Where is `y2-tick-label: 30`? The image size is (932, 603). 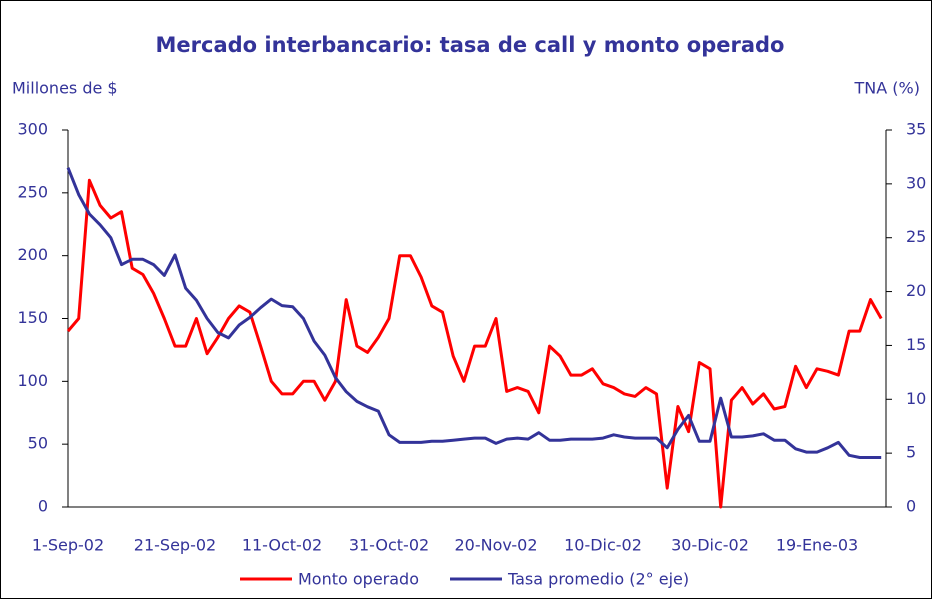
y2-tick-label: 30 is located at coordinates (916, 182).